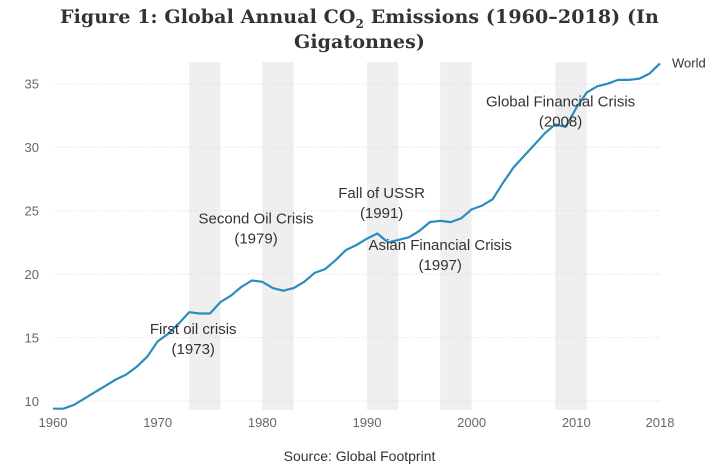  Describe the element at coordinates (381, 213) in the screenshot. I see `annotation-year: (1991)` at that location.